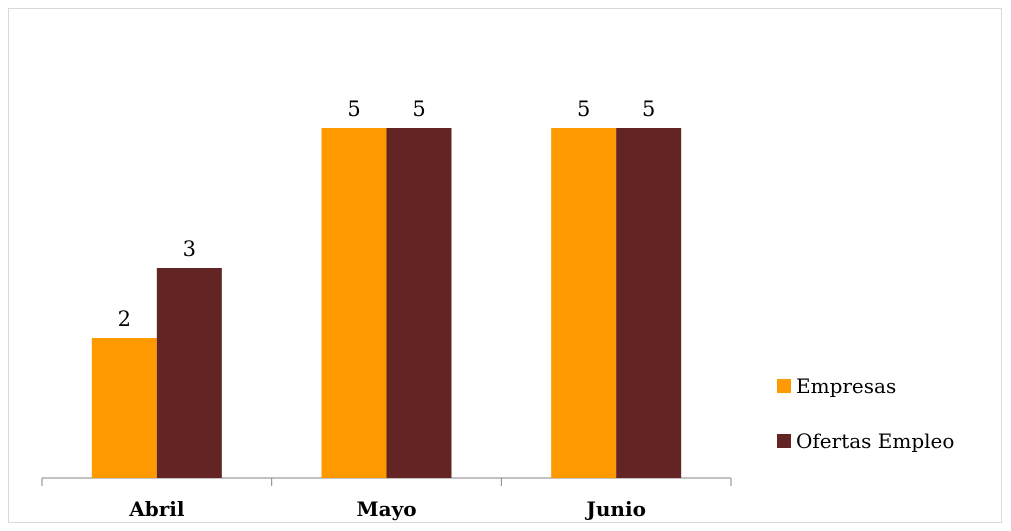  I want to click on legend-label-ofertas-empleo: Ofertas Empleo, so click(875, 441).